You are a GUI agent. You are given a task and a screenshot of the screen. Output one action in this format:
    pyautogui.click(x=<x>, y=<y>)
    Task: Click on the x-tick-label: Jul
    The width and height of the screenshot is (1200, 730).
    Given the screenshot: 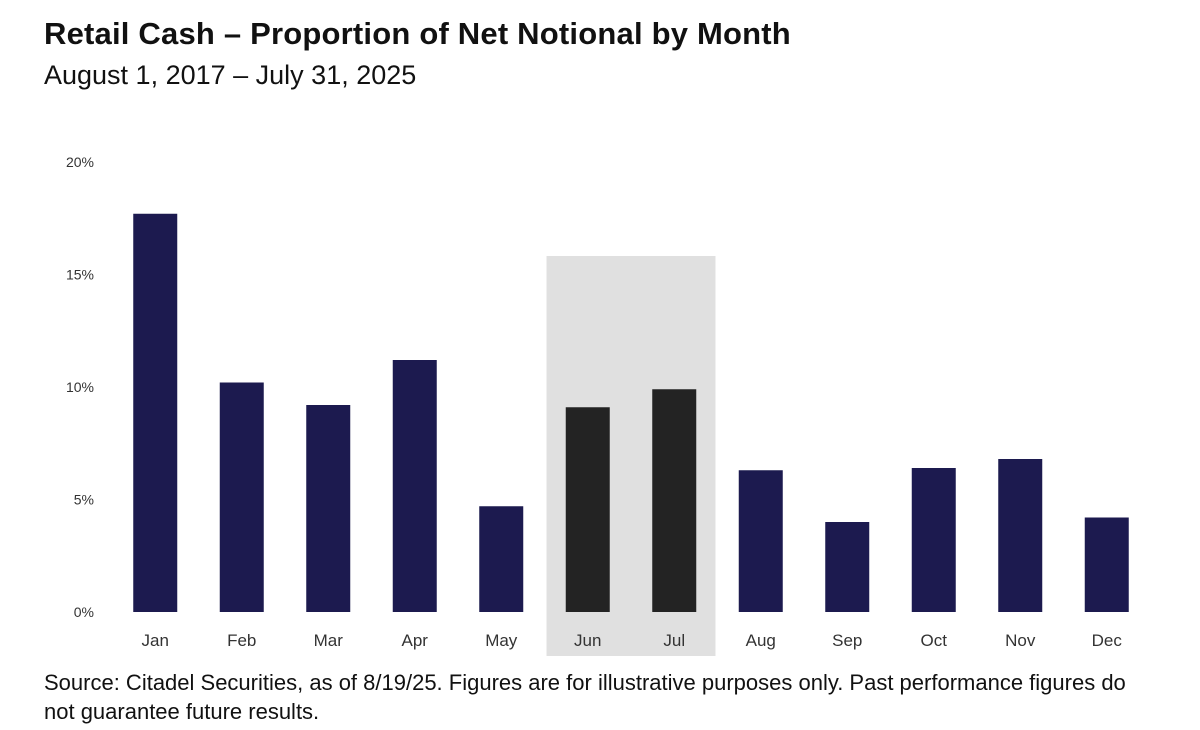 What is the action you would take?
    pyautogui.click(x=674, y=640)
    